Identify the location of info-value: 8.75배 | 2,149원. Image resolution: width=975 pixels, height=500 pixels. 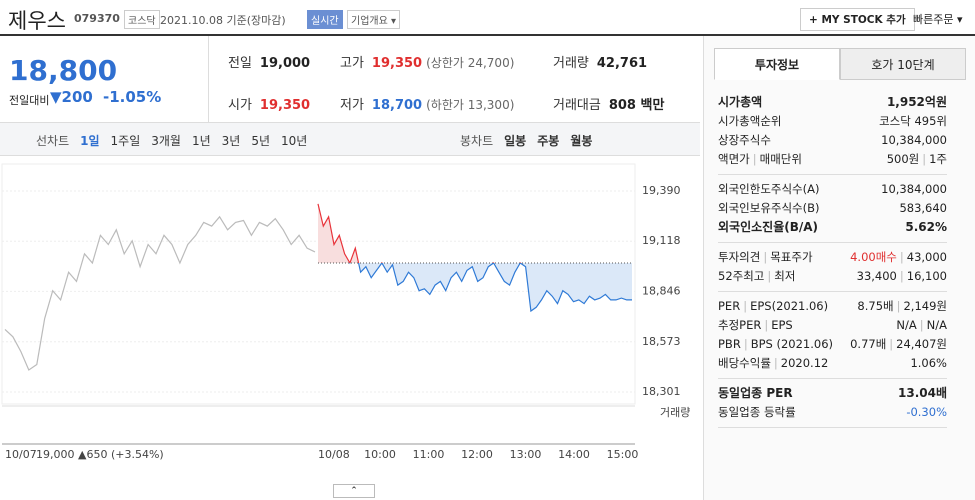
(902, 306).